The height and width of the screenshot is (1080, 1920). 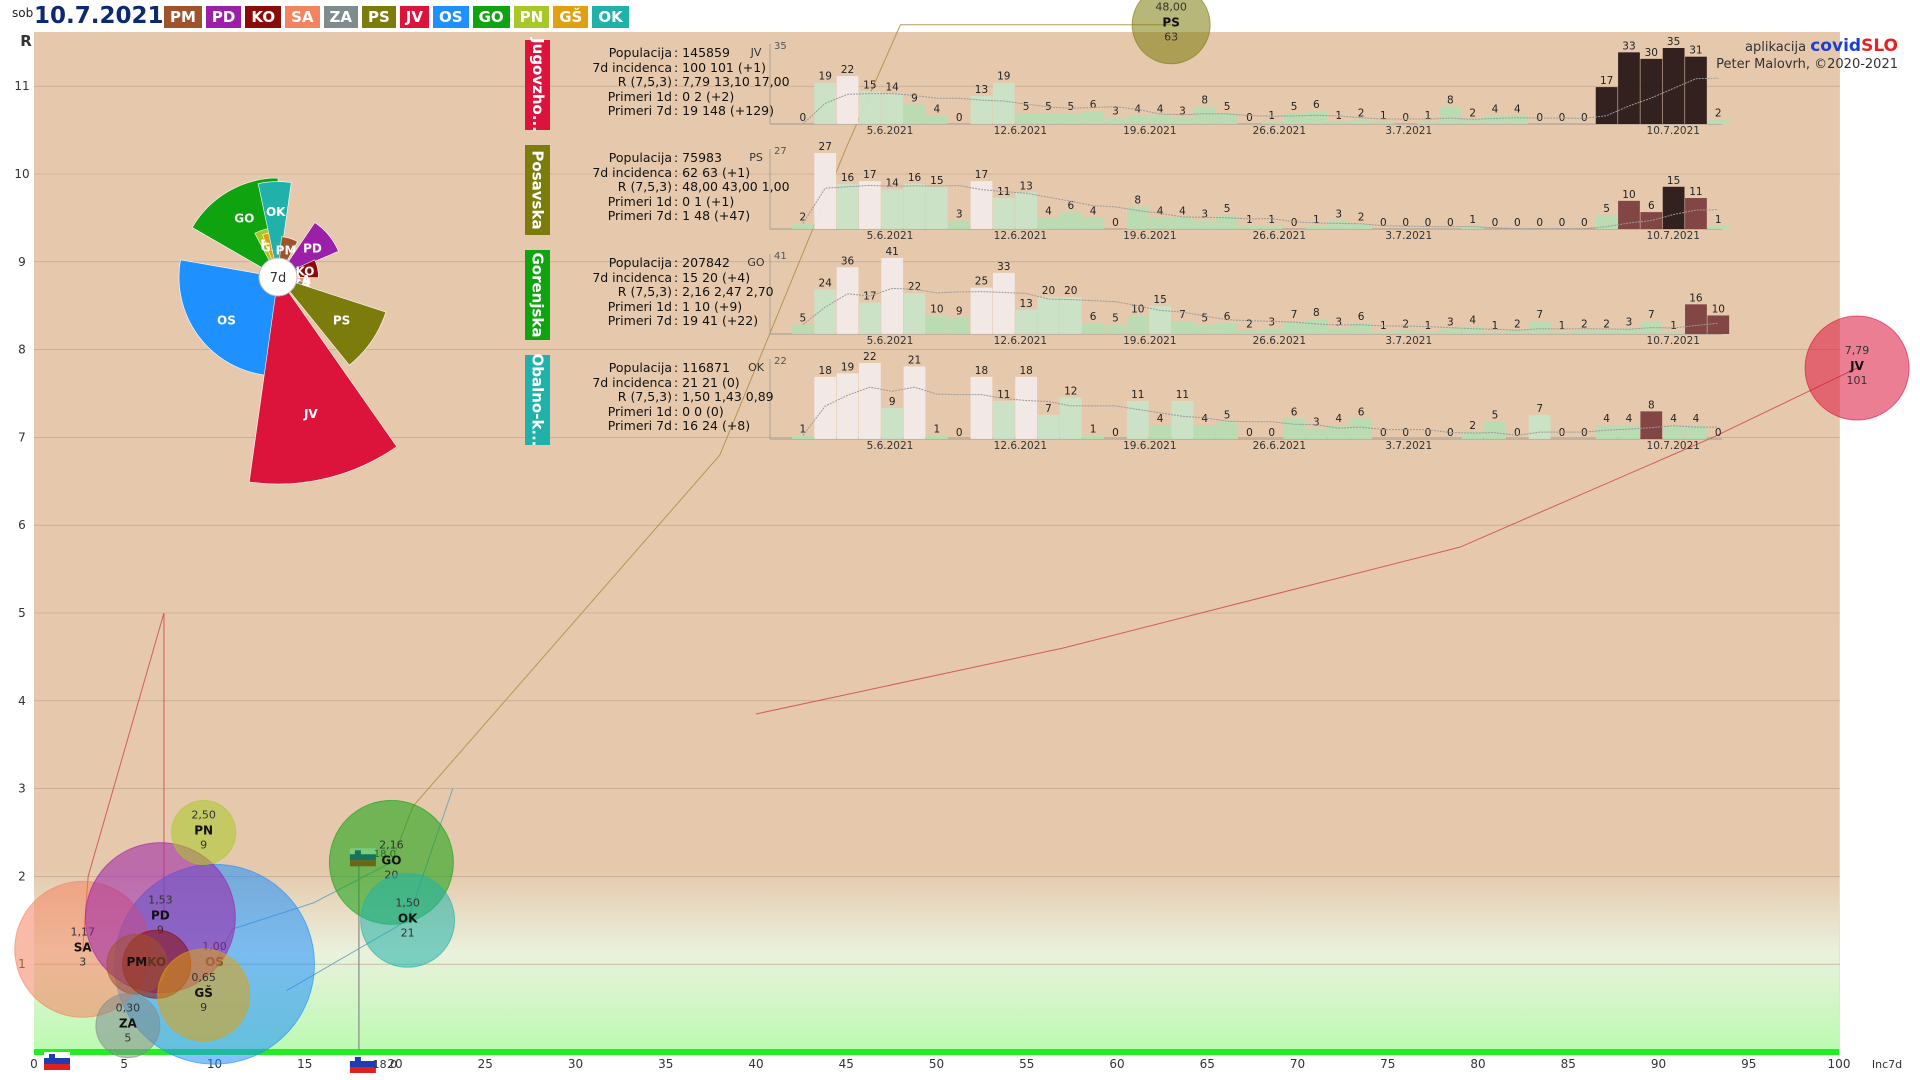 What do you see at coordinates (22, 876) in the screenshot?
I see `y-tick-label: 2` at bounding box center [22, 876].